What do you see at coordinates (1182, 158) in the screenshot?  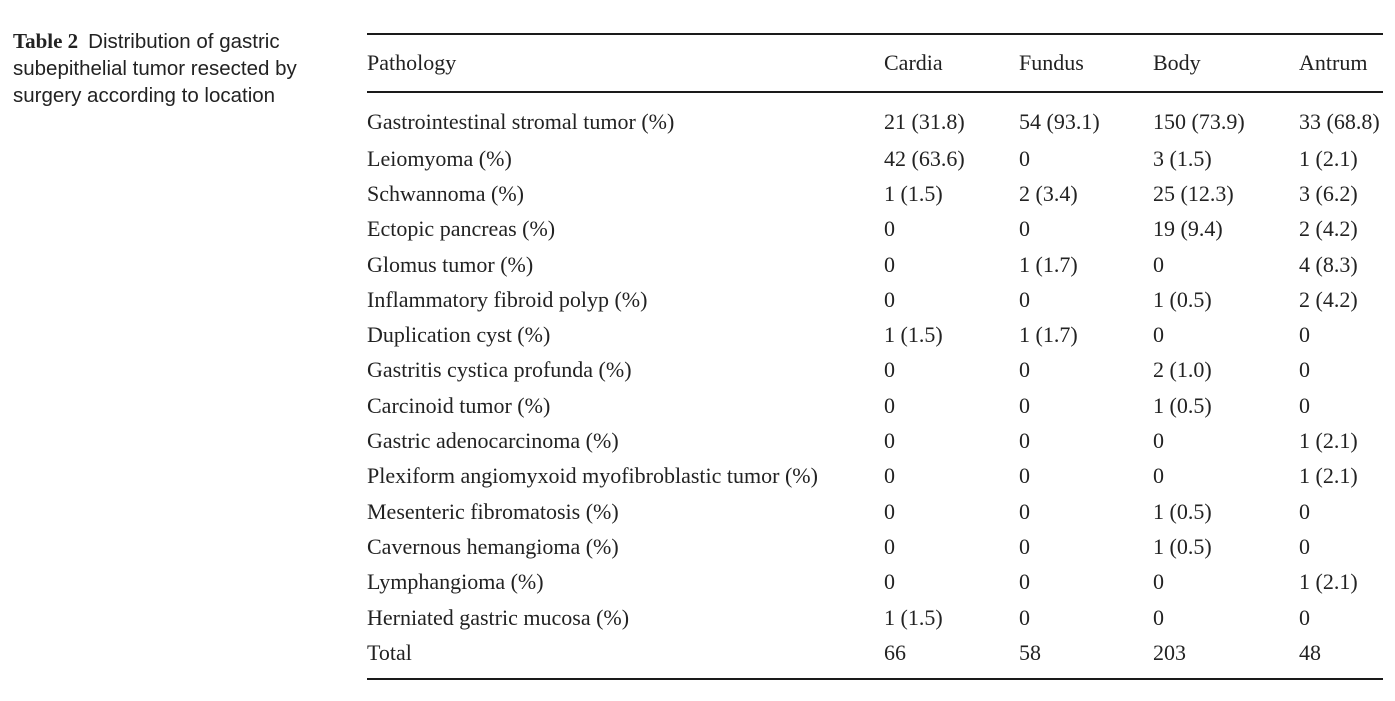 I see `cell-body: 3 (1.5)` at bounding box center [1182, 158].